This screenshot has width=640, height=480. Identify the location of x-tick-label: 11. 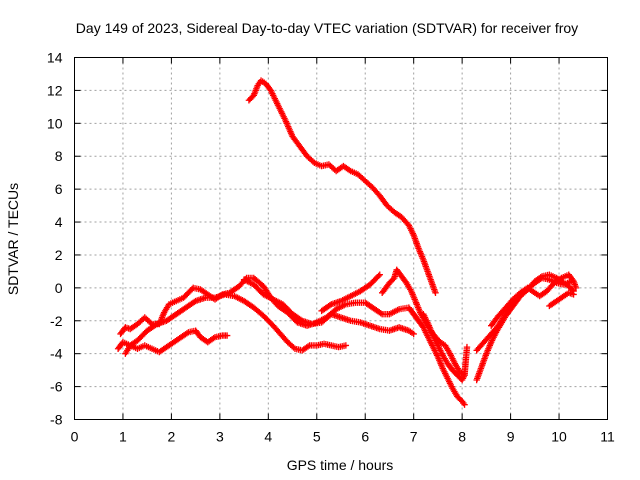
(607, 437).